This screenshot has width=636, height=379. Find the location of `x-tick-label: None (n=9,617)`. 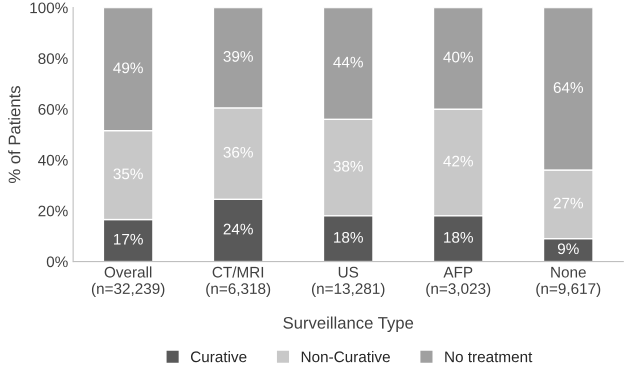

x-tick-label: None (n=9,617) is located at coordinates (568, 282).